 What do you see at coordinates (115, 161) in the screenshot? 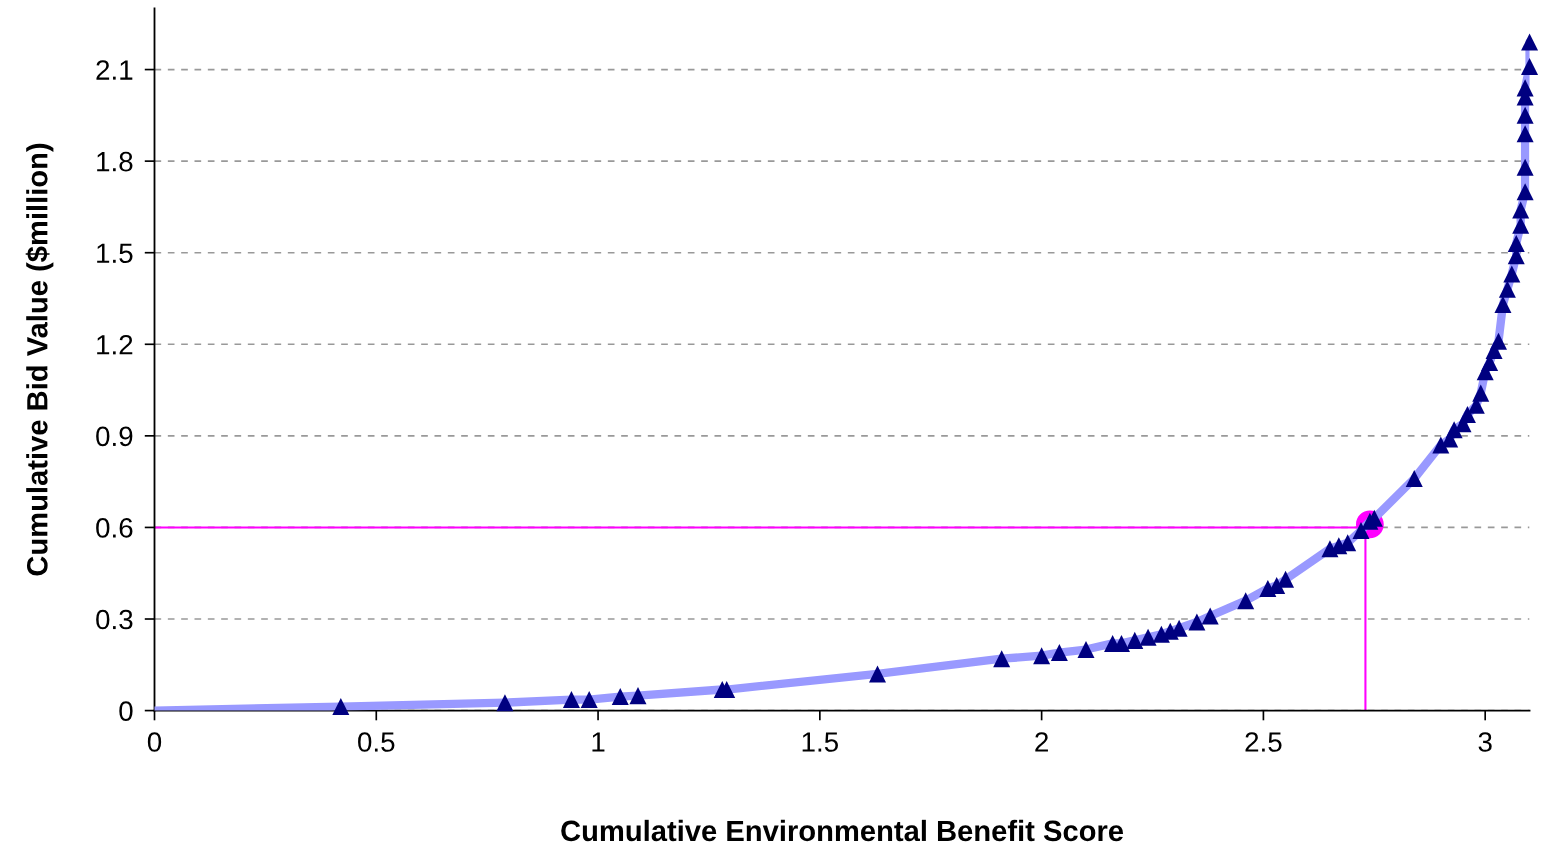
I see `y-tick-label: 1.8` at bounding box center [115, 161].